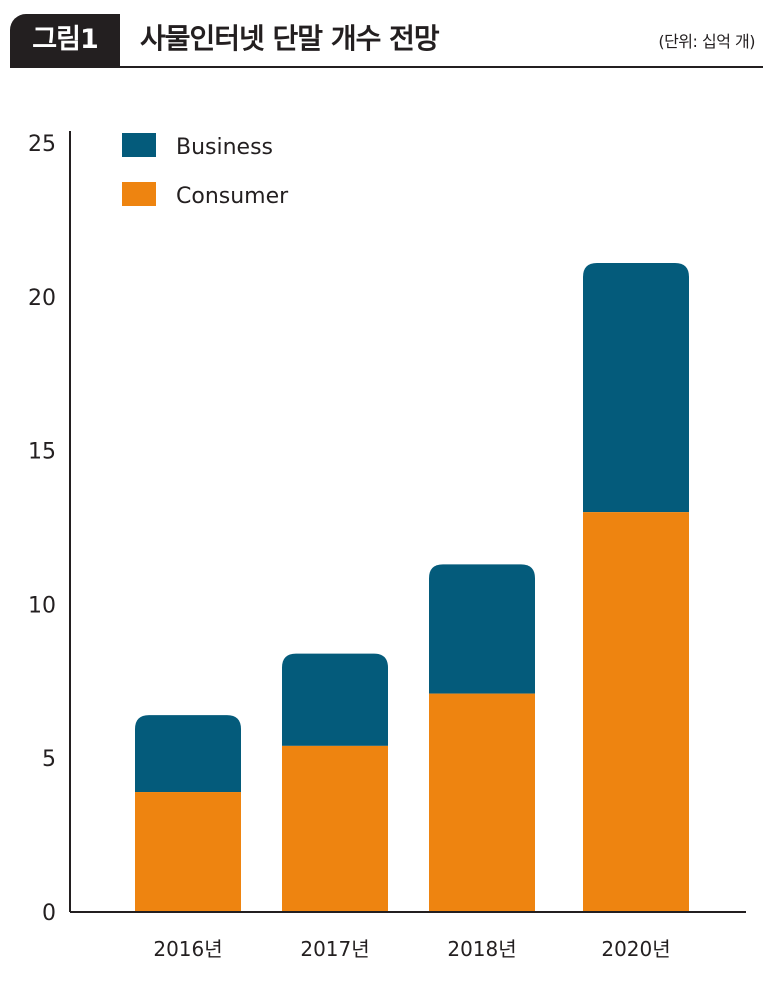 This screenshot has height=981, width=773. Describe the element at coordinates (224, 147) in the screenshot. I see `legend-label-business: Business` at that location.